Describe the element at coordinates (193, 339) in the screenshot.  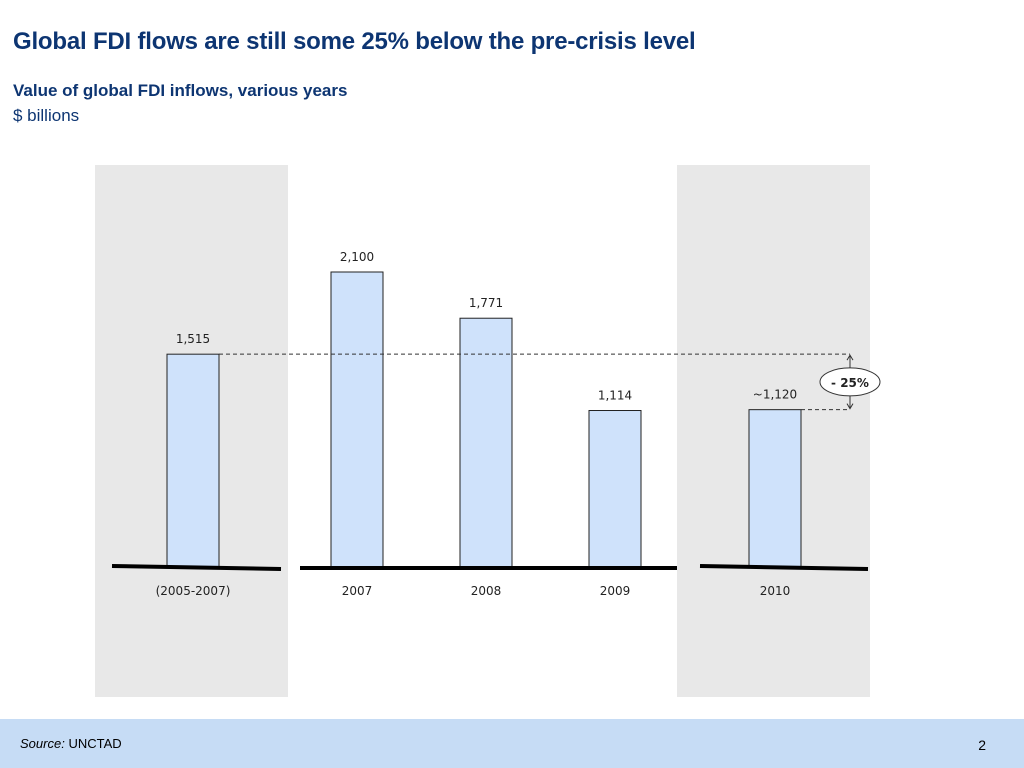
I see `data-label: 1,515` at that location.